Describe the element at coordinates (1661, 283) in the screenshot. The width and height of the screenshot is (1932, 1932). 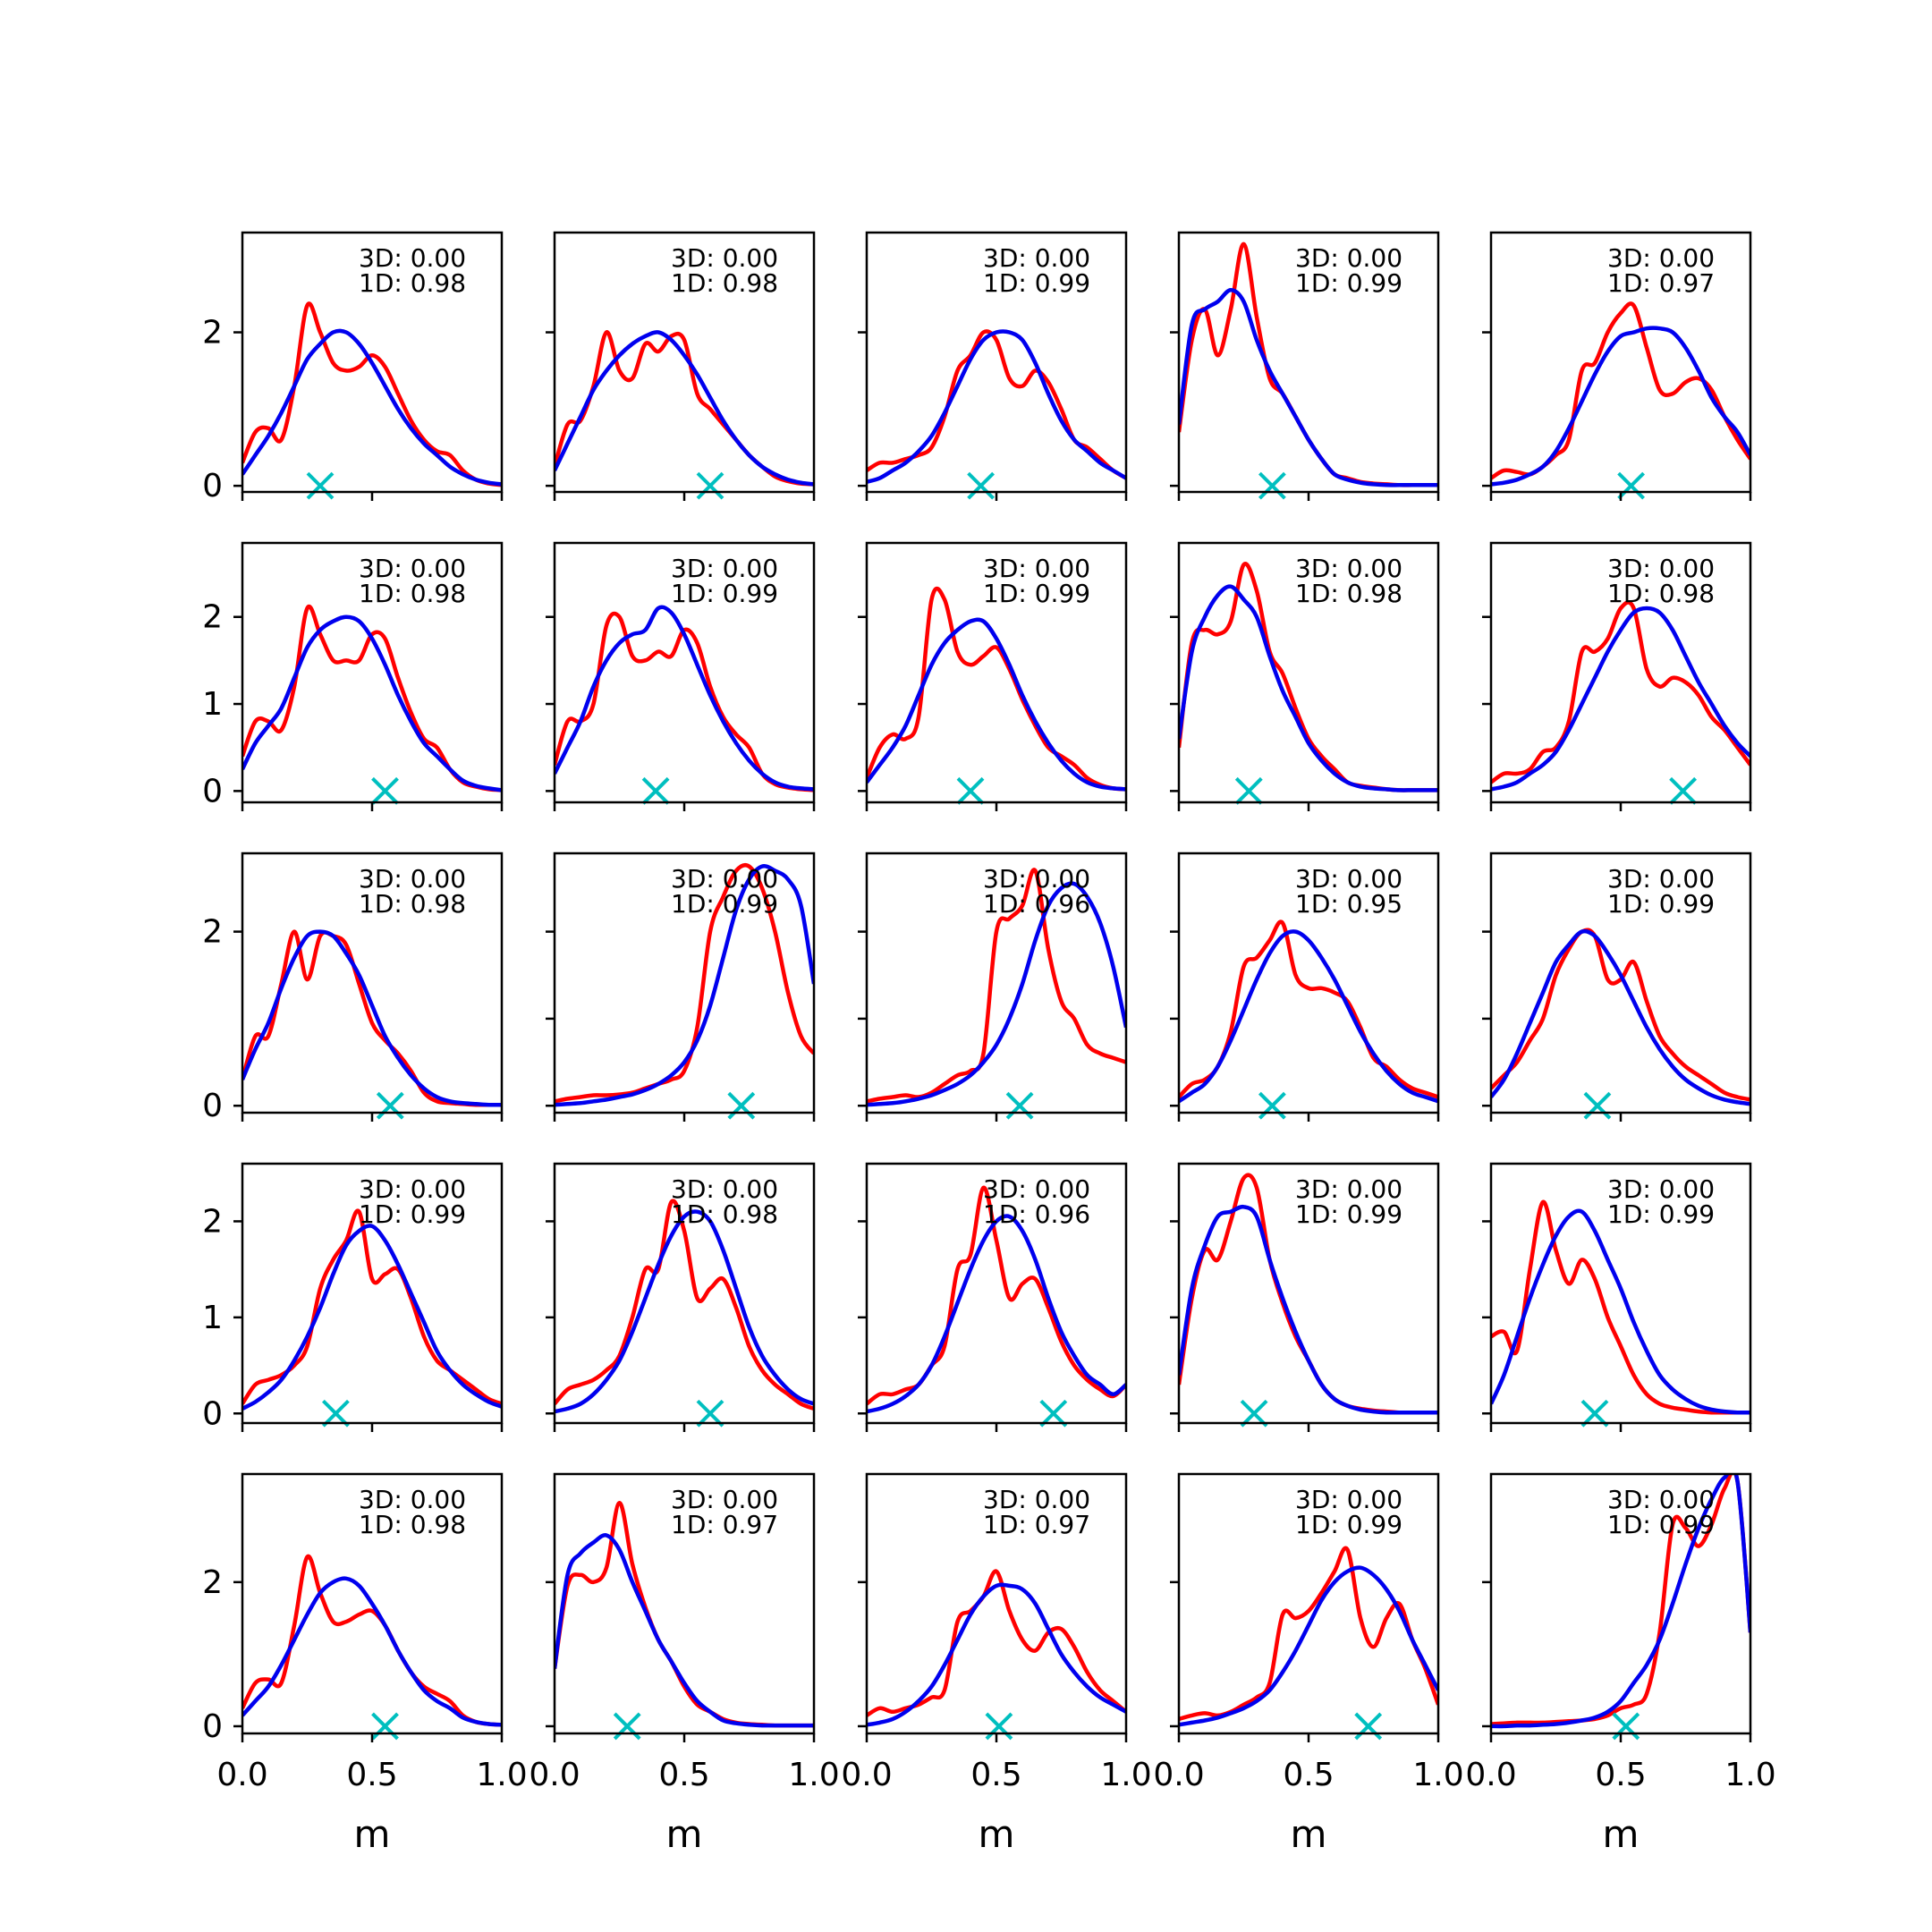
I see `annotation-1d: 1D: 0.97` at that location.